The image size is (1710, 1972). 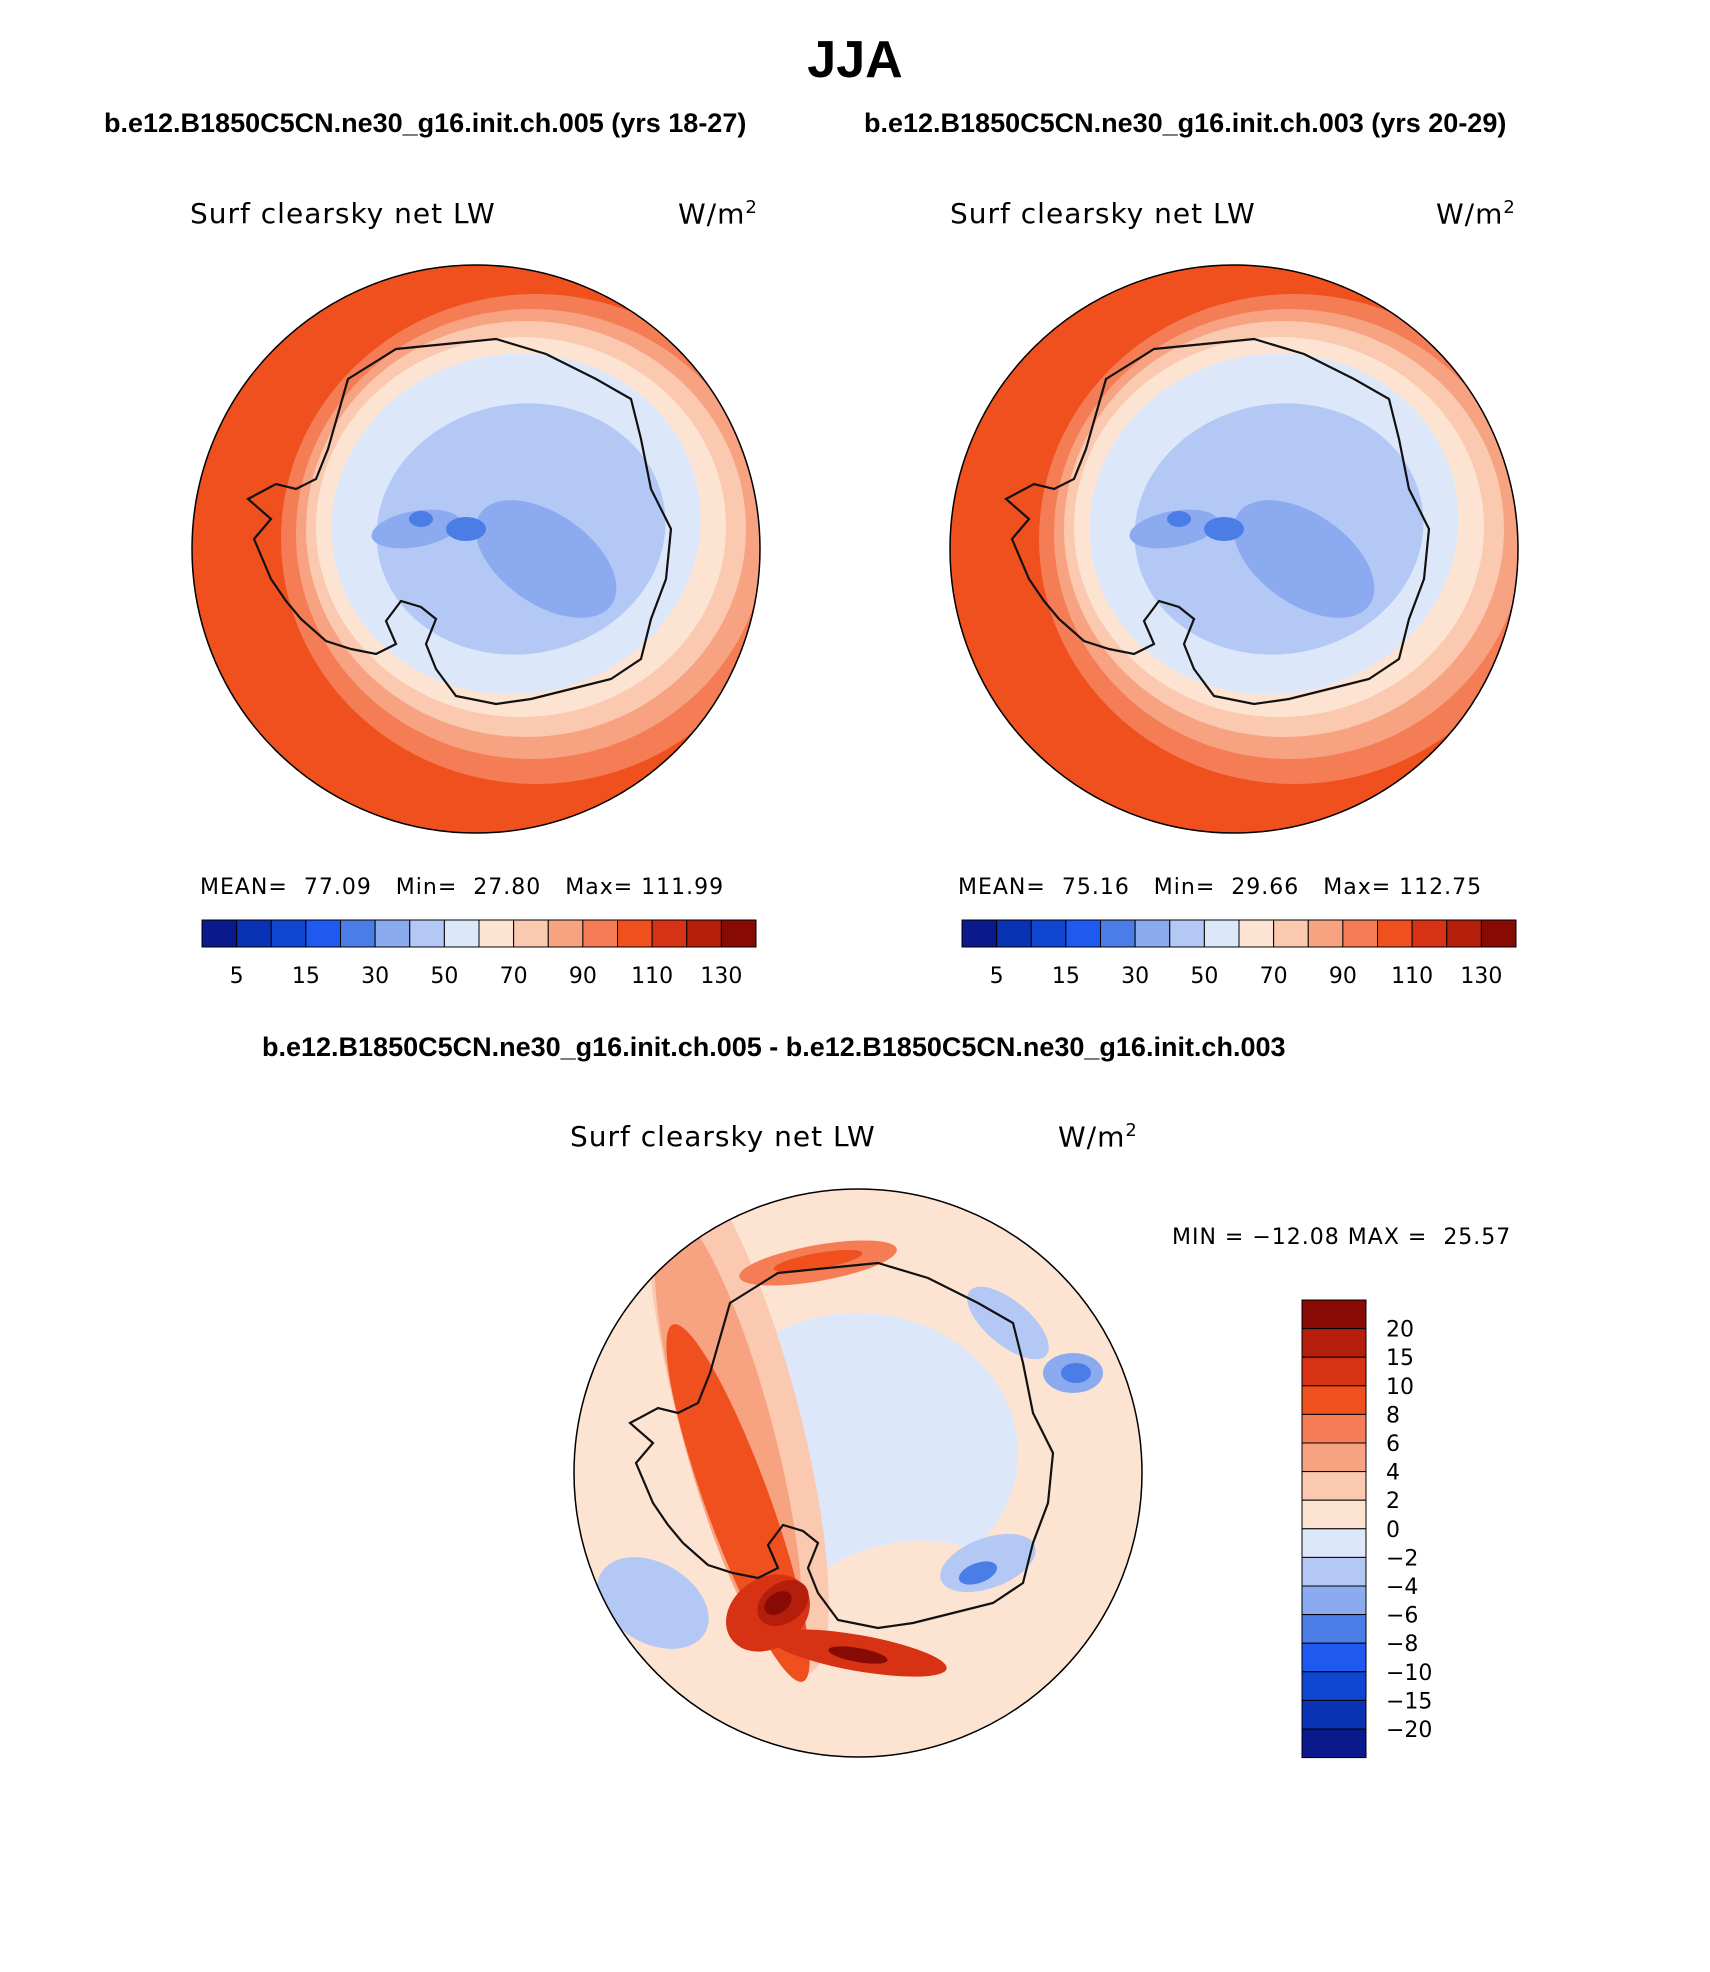 What do you see at coordinates (1098, 1137) in the screenshot?
I see `diff-units: W/m2` at bounding box center [1098, 1137].